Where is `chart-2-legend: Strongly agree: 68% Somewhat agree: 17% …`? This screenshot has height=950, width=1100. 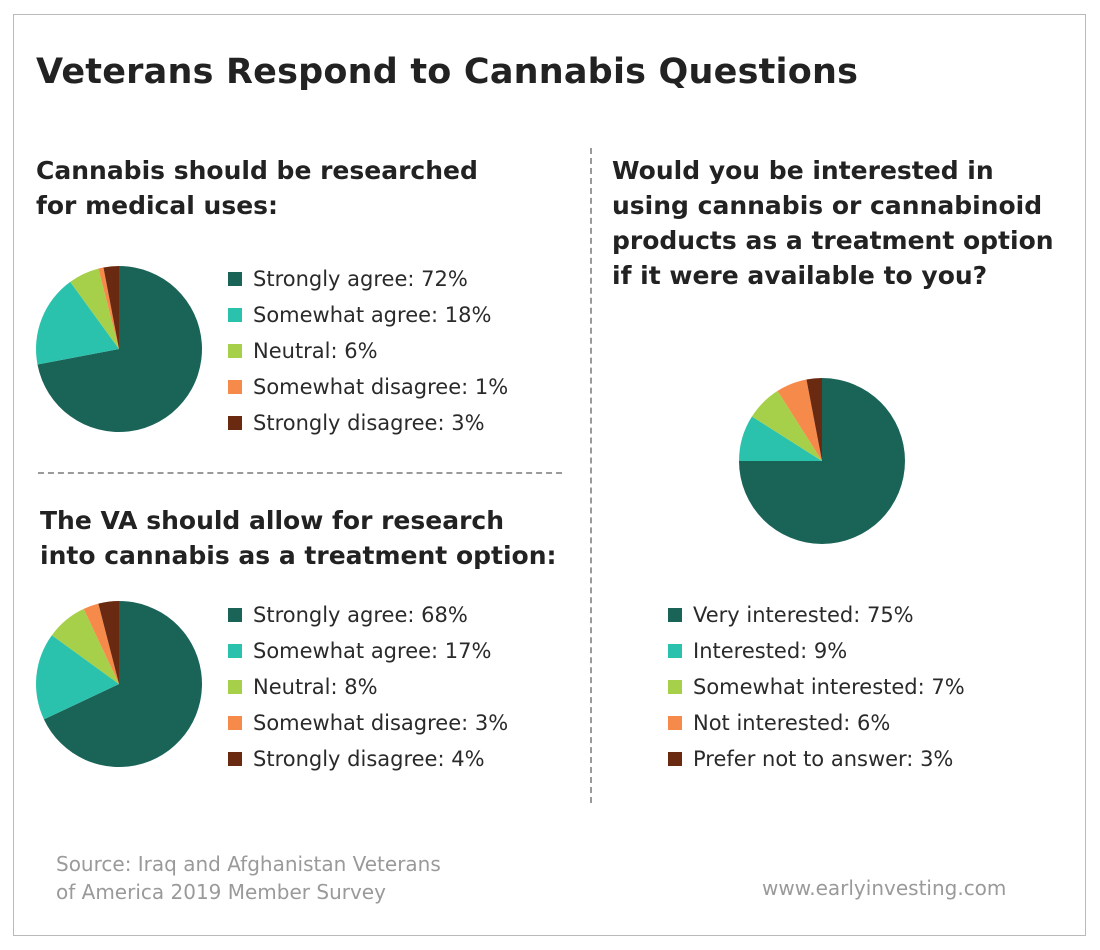
chart-2-legend: Strongly agree: 68% Somewhat agree: 17% … is located at coordinates (368, 687).